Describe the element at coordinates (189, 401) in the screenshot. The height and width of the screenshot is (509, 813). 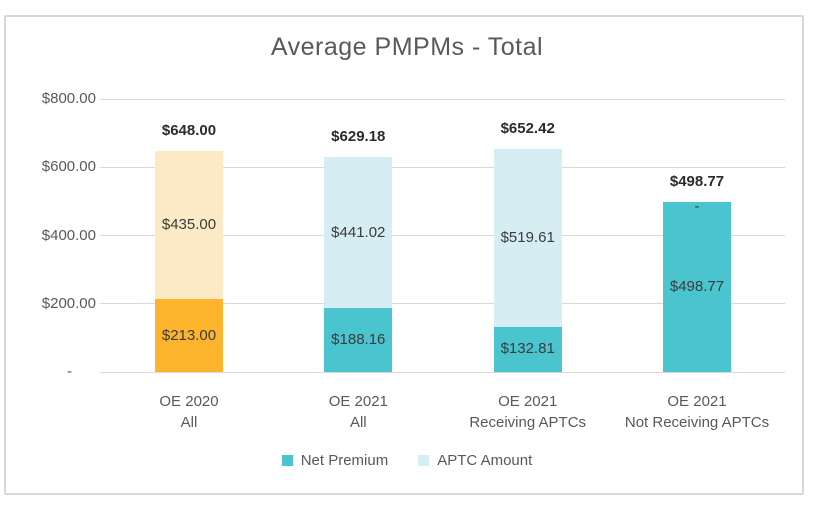
I see `category-label-line: OE 2020` at that location.